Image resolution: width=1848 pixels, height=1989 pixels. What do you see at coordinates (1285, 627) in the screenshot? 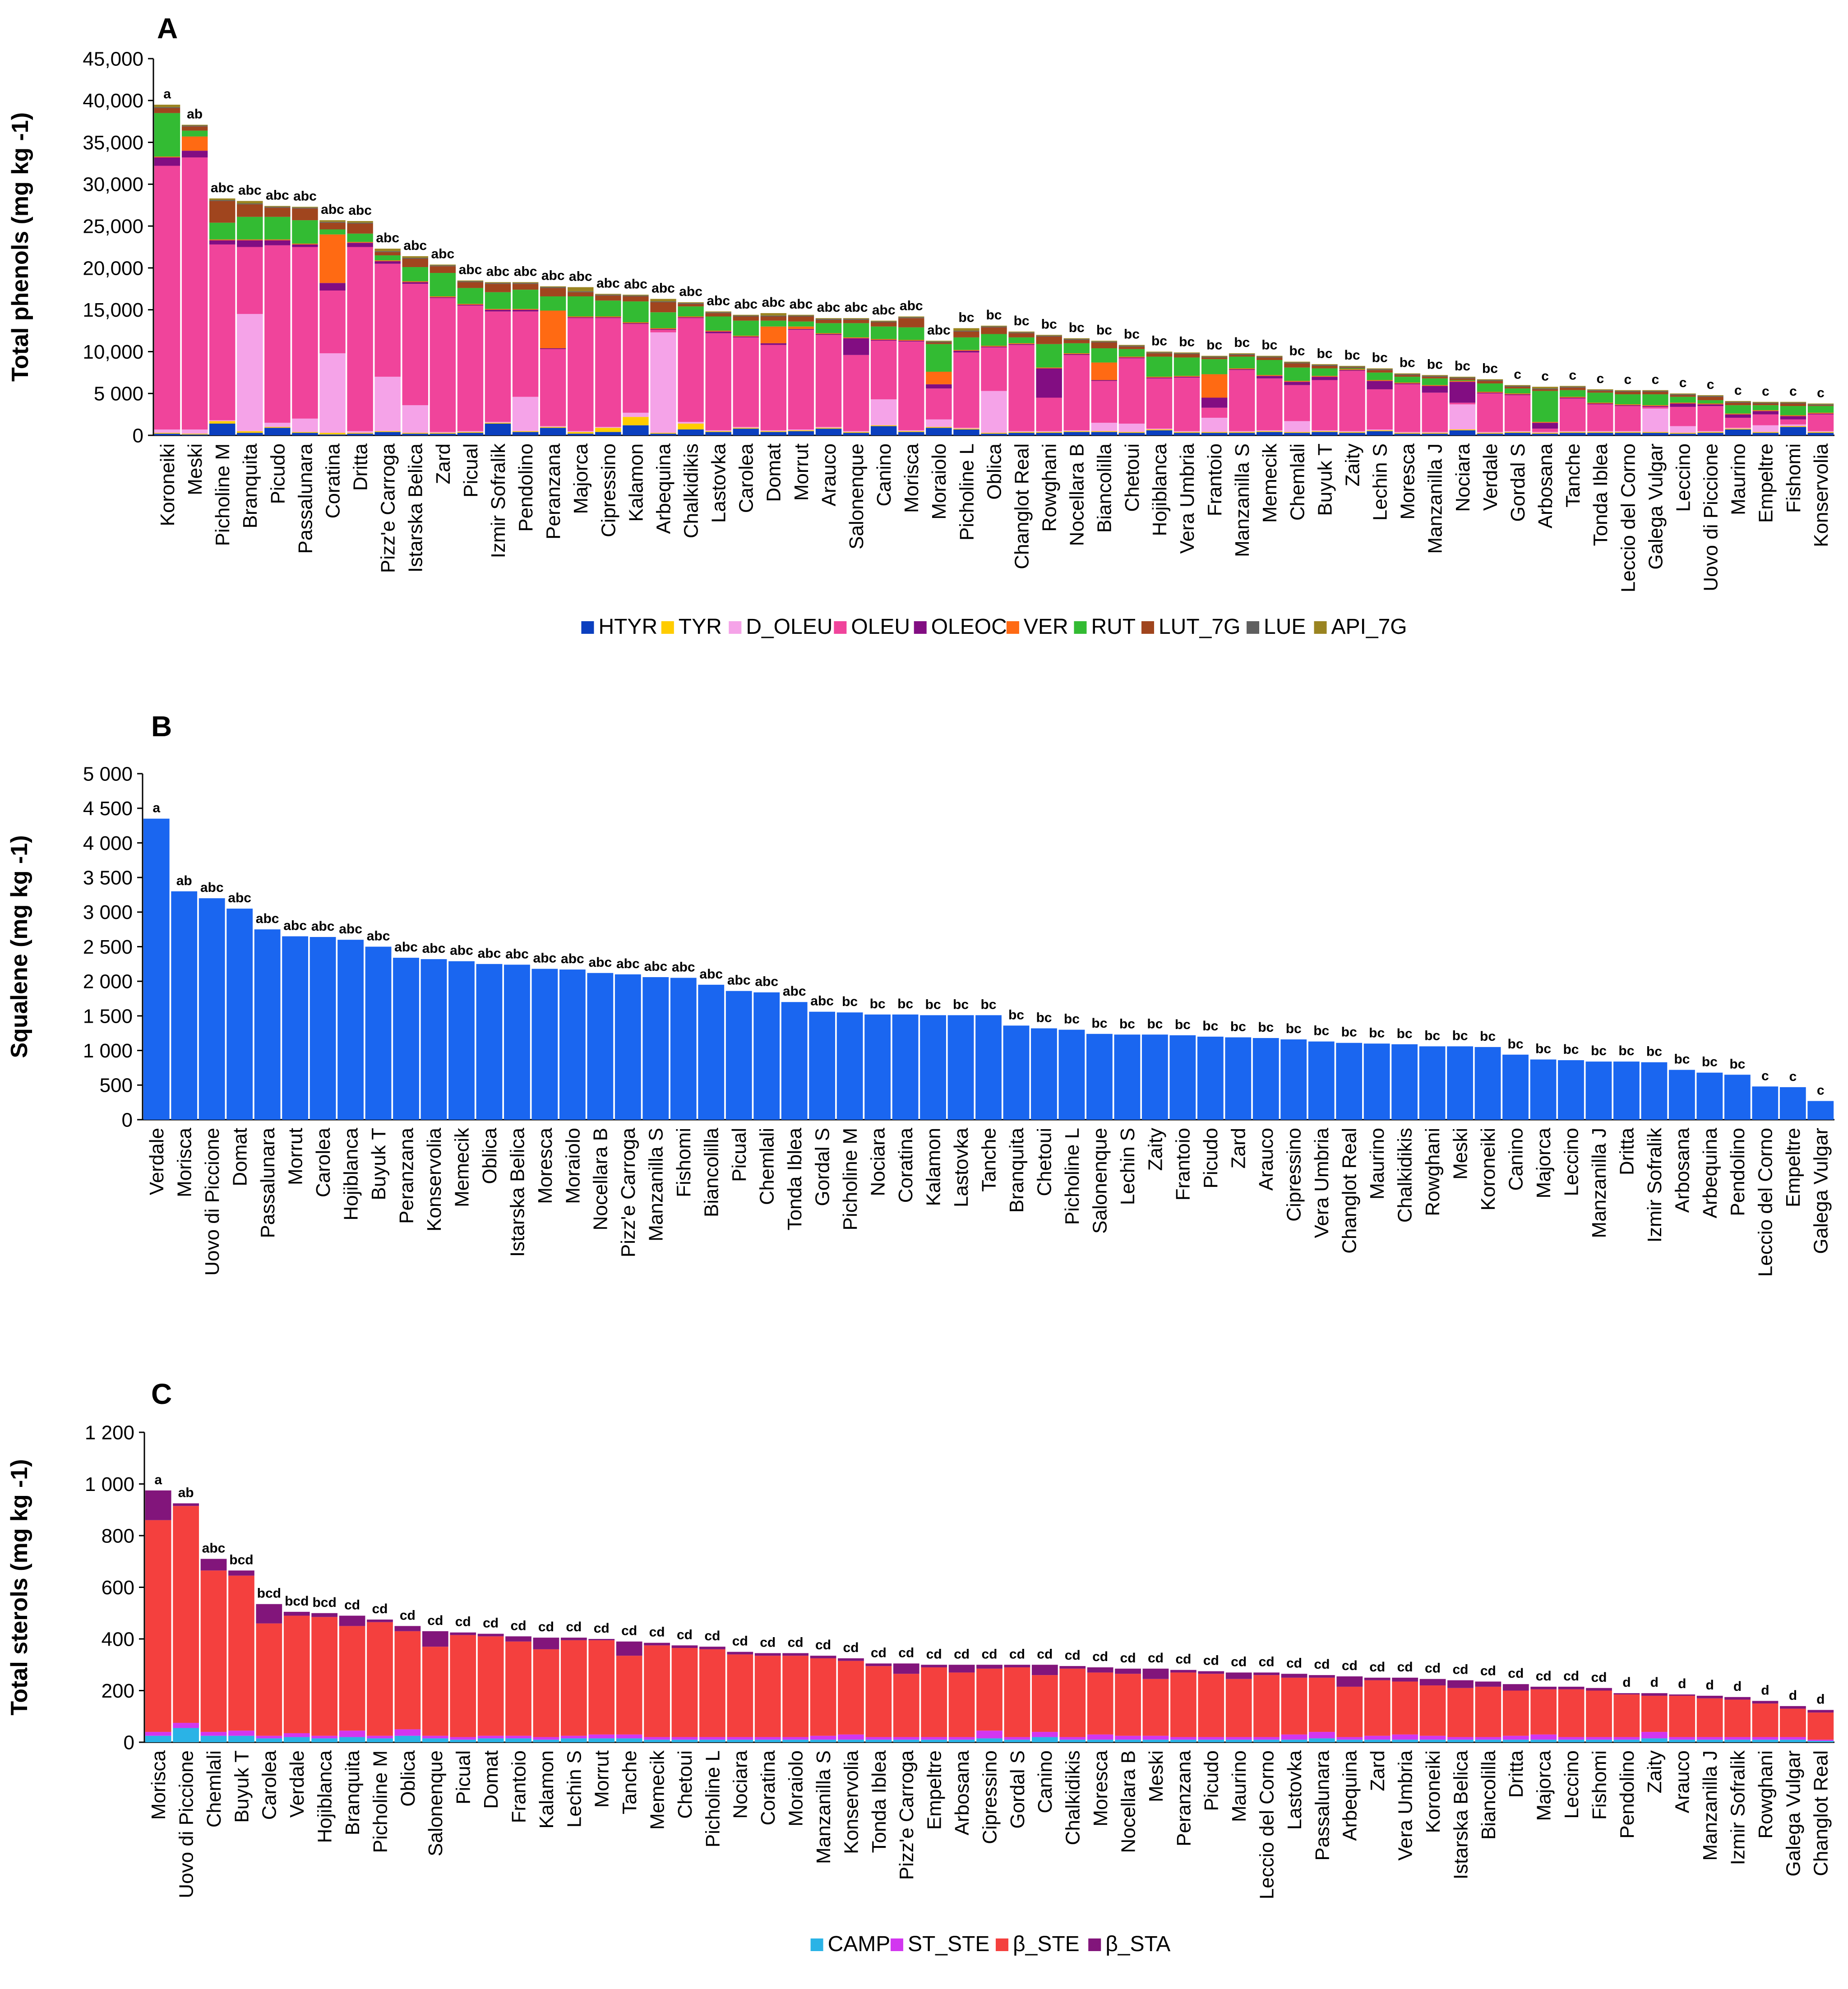
I see `chart-a-legend-label: LUE` at bounding box center [1285, 627].